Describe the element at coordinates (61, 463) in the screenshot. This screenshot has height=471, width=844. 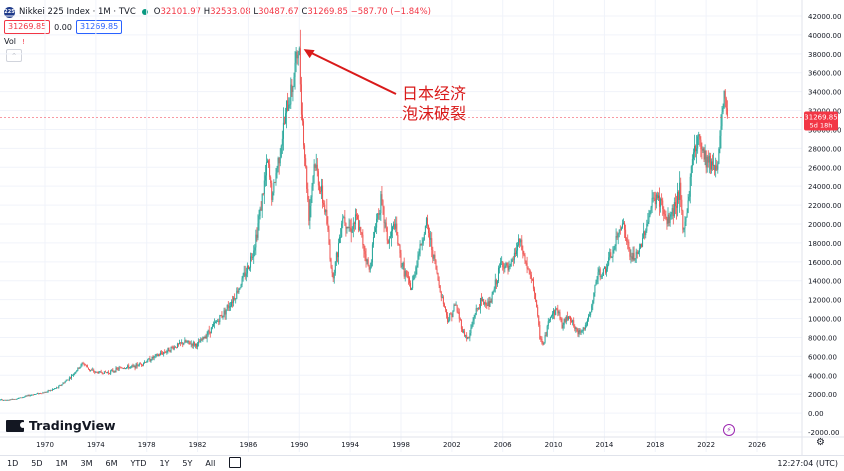
I see `timeframe-1m: 1M` at that location.